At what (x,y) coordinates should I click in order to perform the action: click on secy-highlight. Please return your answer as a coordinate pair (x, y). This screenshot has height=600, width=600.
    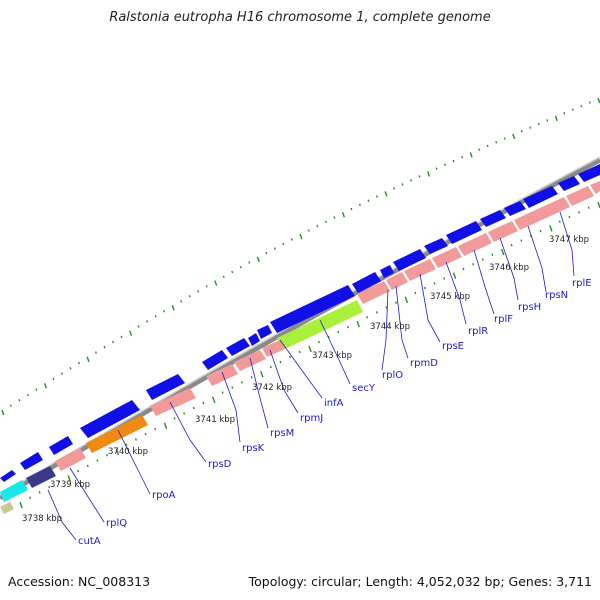
    Looking at the image, I should click on (320, 325).